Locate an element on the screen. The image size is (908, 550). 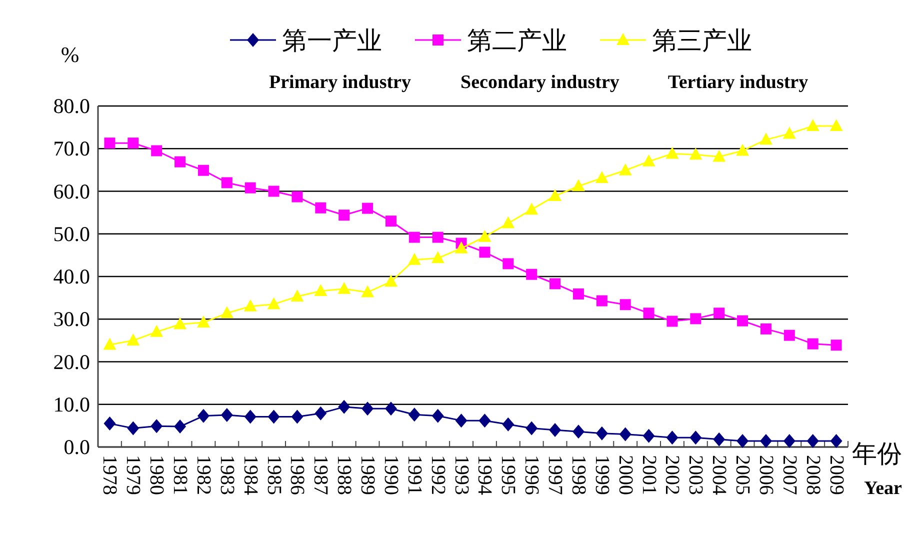
x-tick-label: 1987 is located at coordinates (321, 475).